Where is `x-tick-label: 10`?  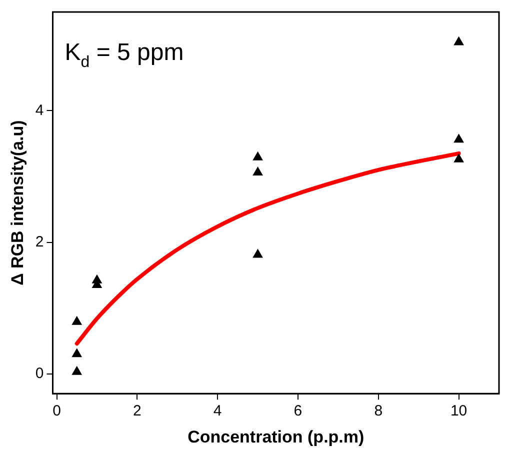 x-tick-label: 10 is located at coordinates (459, 411).